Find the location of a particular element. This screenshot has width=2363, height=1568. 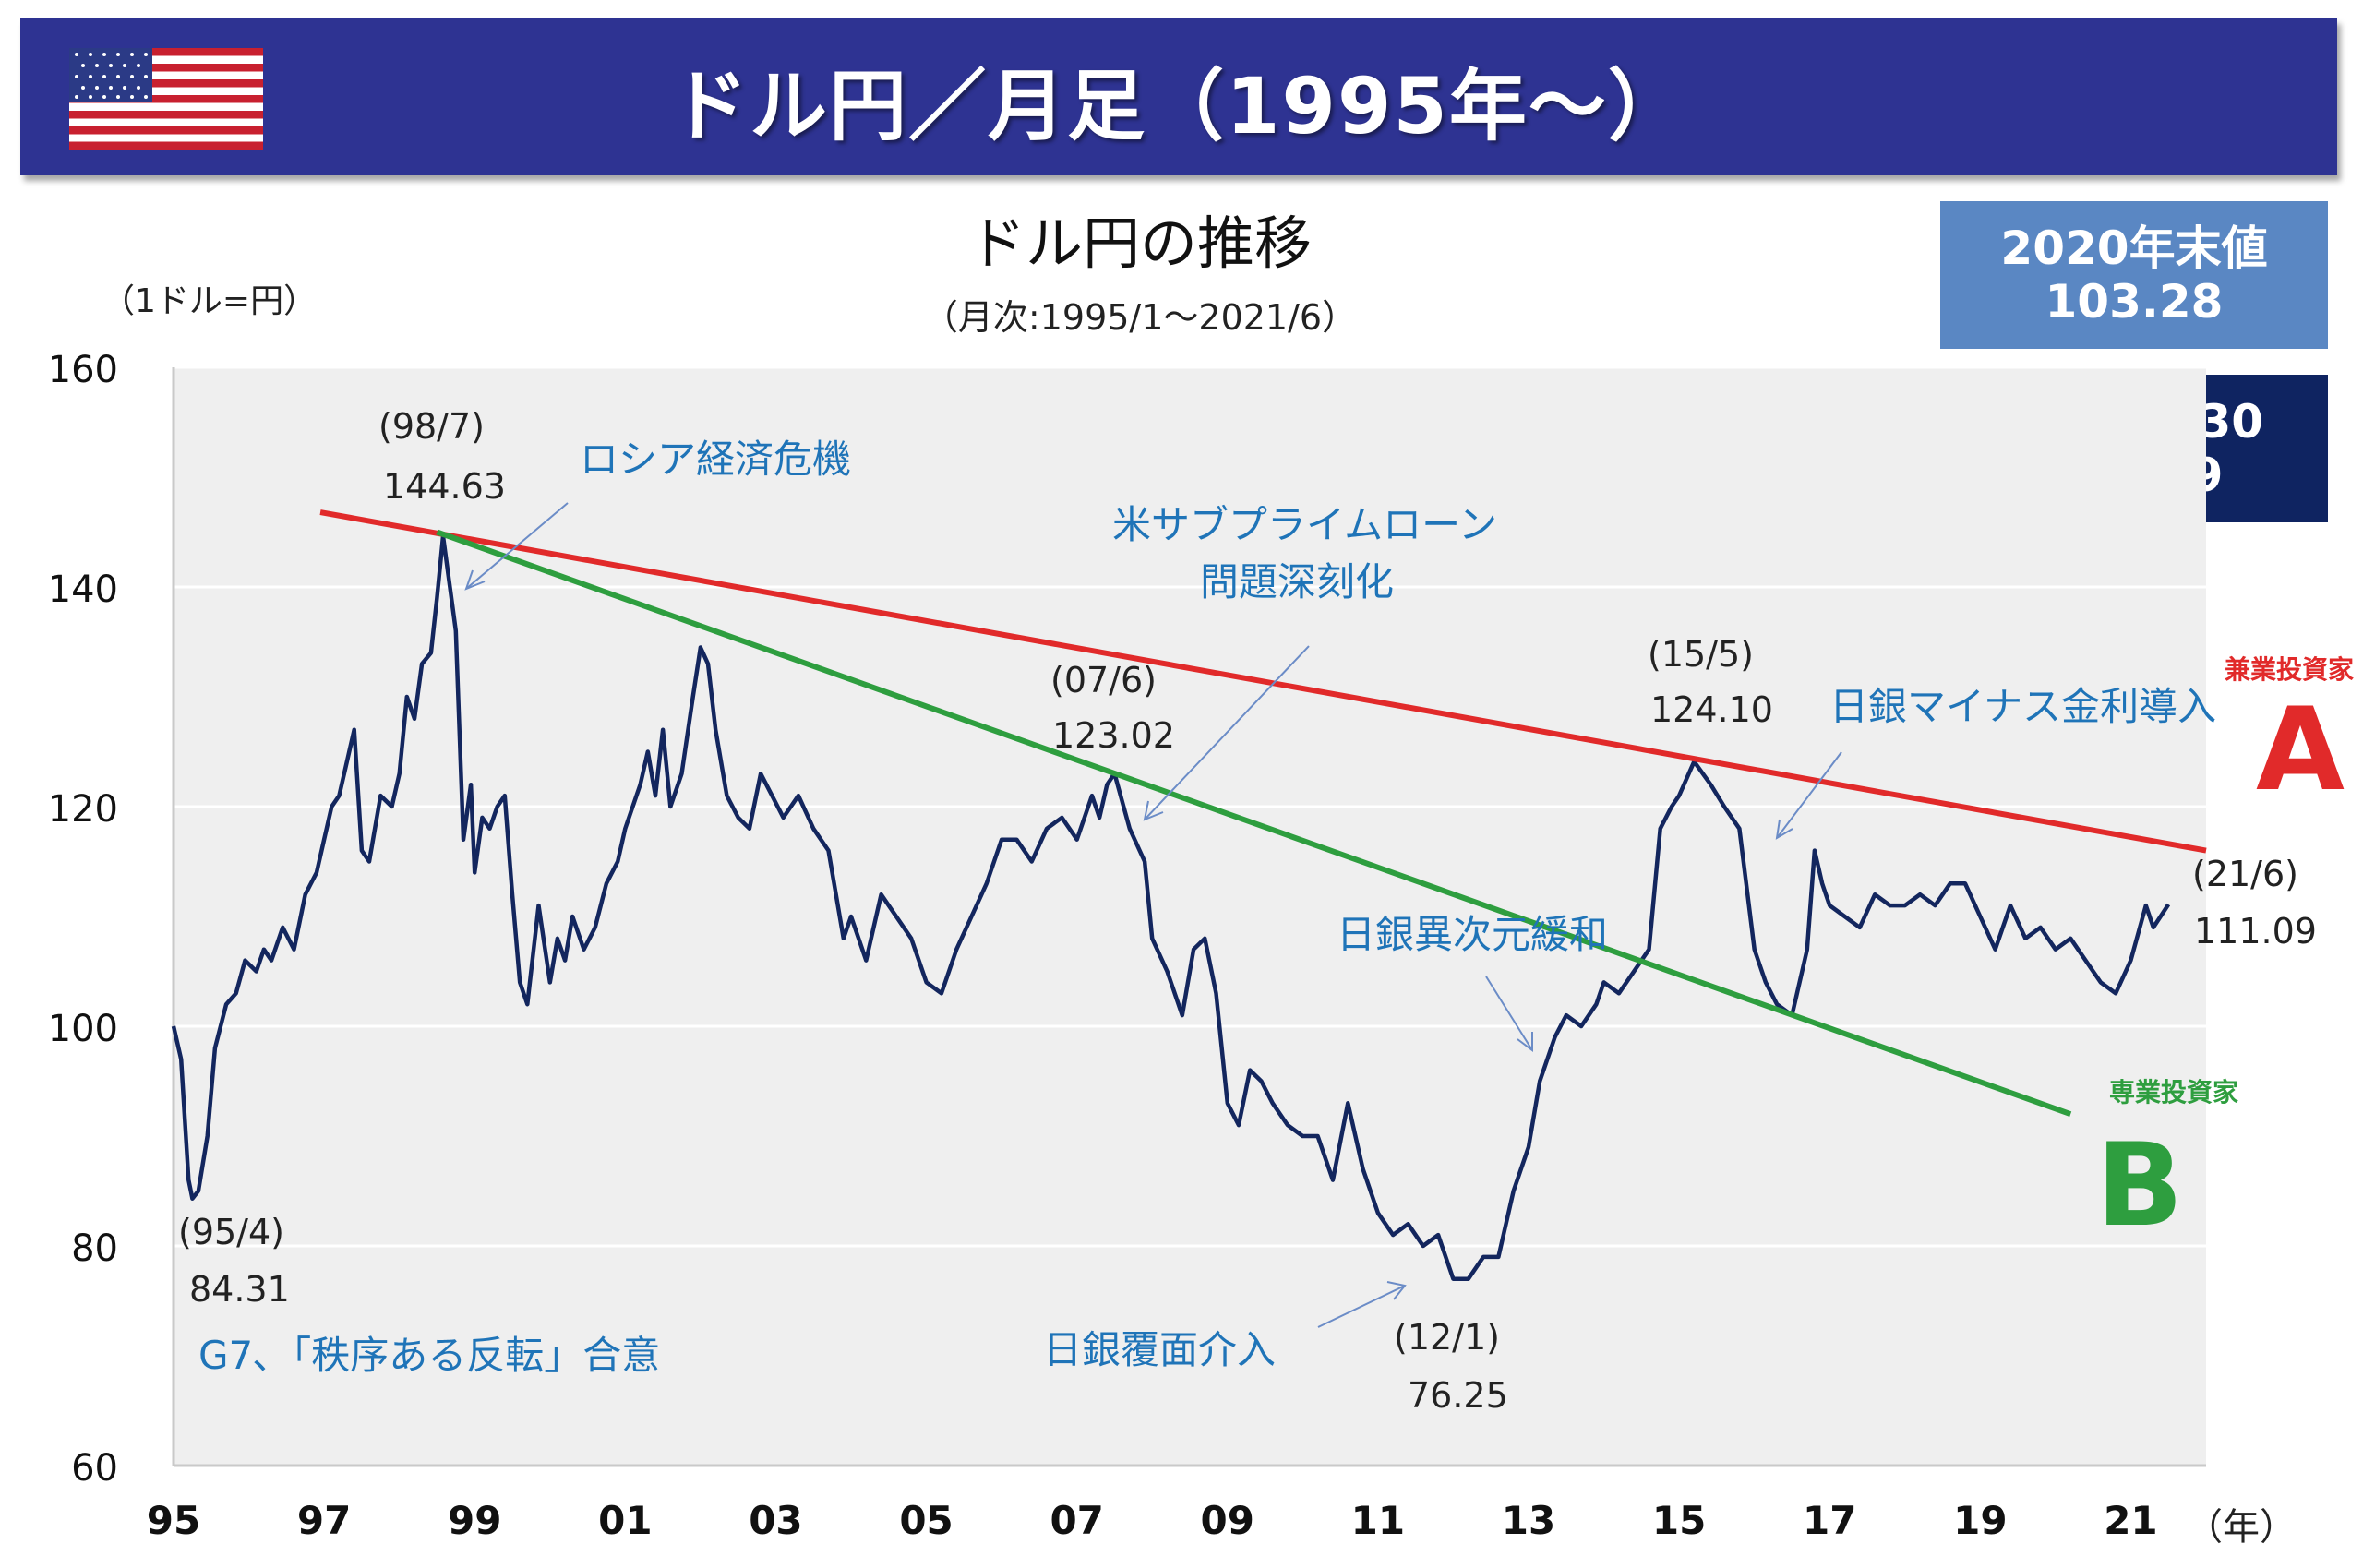

x-tick-01: 01 is located at coordinates (625, 1520).